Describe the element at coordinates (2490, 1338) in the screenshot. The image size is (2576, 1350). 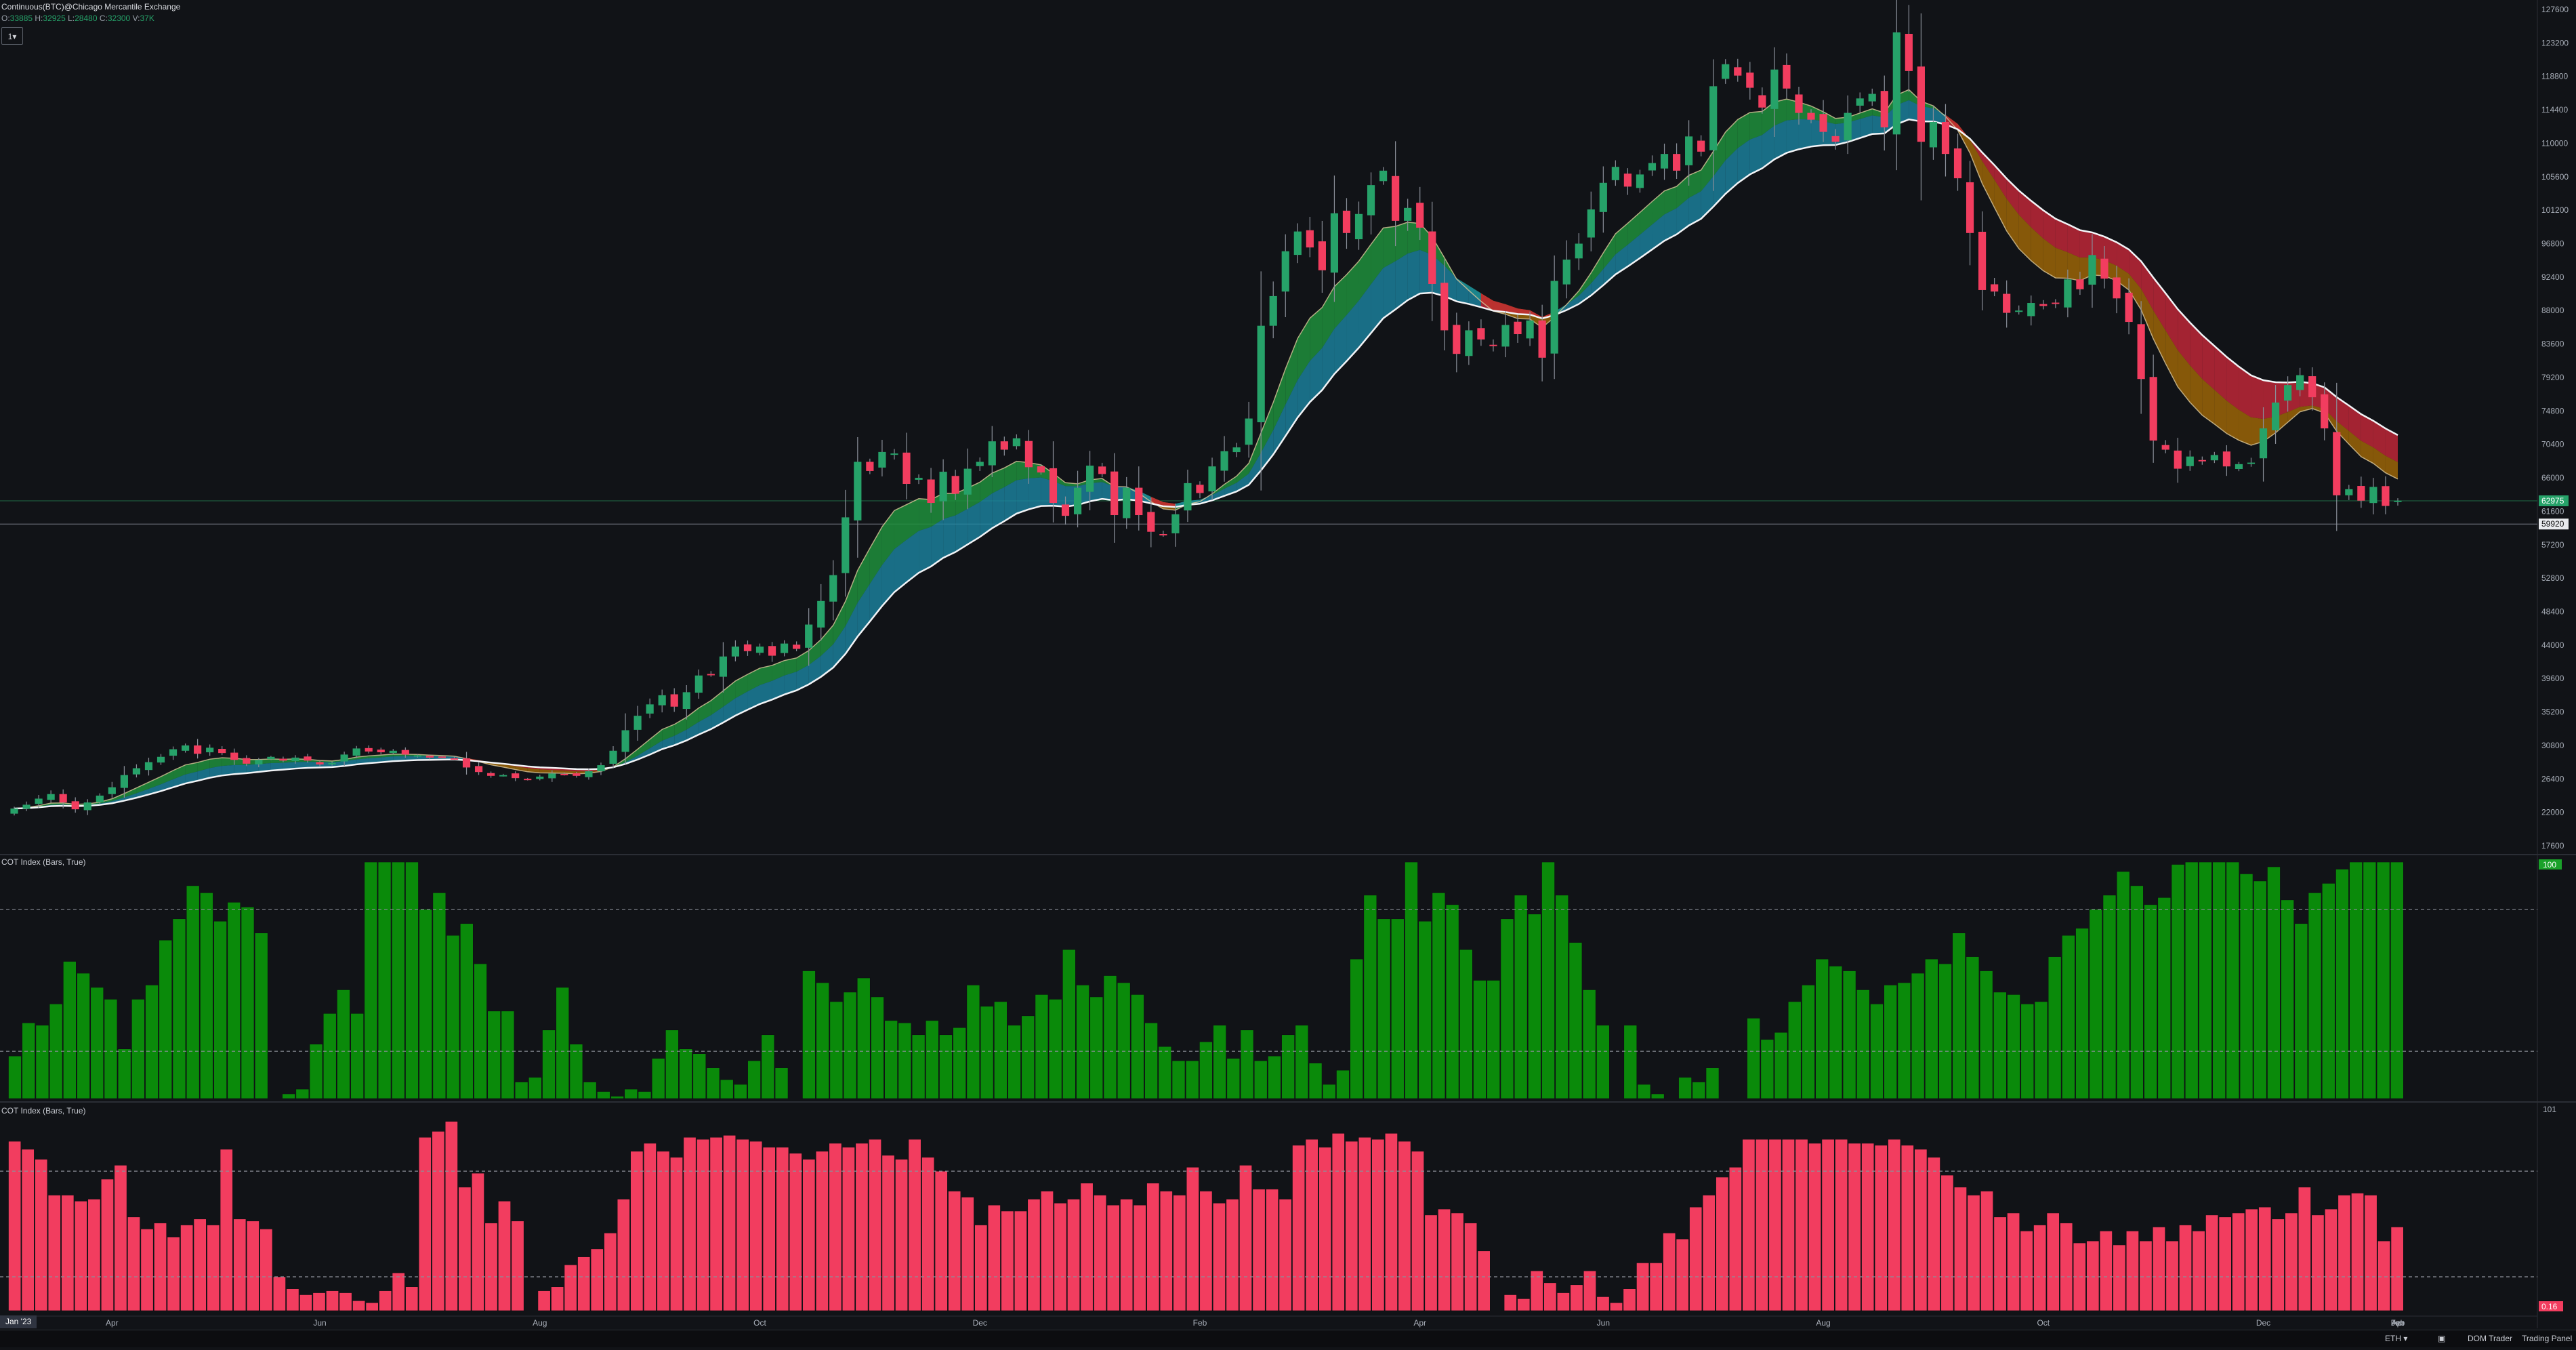
I see `dom-trader-button: DOM Trader` at that location.